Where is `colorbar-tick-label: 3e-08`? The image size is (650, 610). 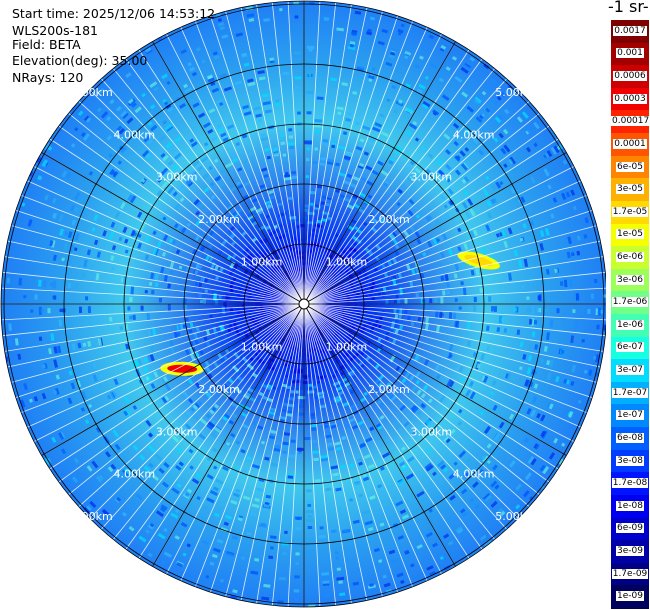
colorbar-tick-label: 3e-08 is located at coordinates (630, 460).